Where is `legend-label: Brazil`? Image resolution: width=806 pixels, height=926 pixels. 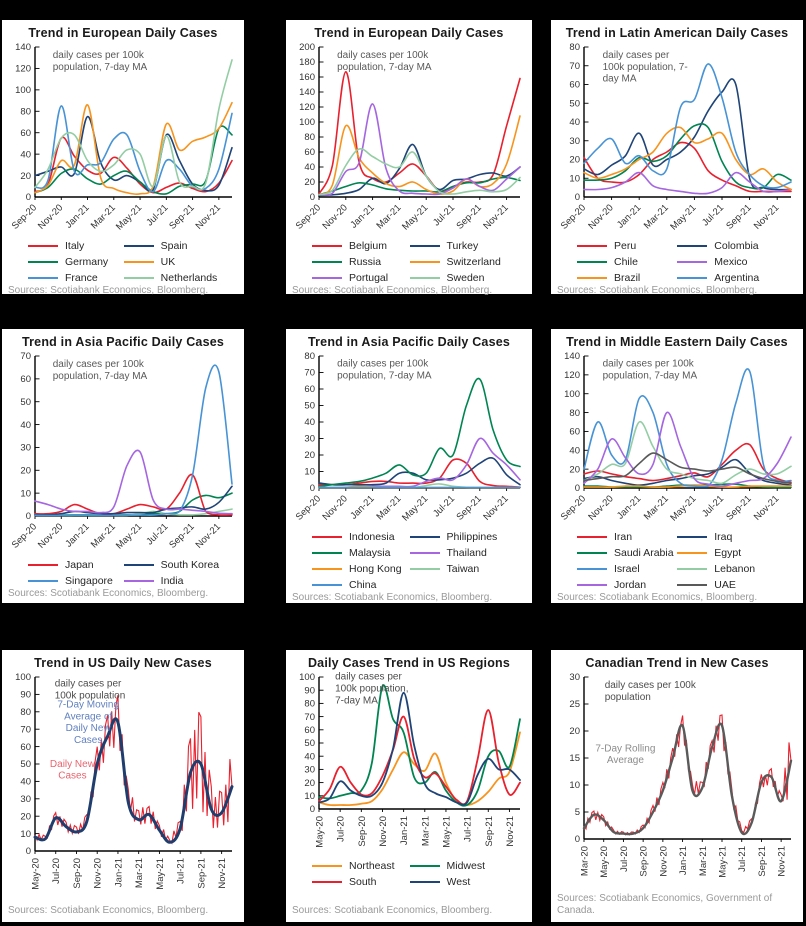 legend-label: Brazil is located at coordinates (627, 277).